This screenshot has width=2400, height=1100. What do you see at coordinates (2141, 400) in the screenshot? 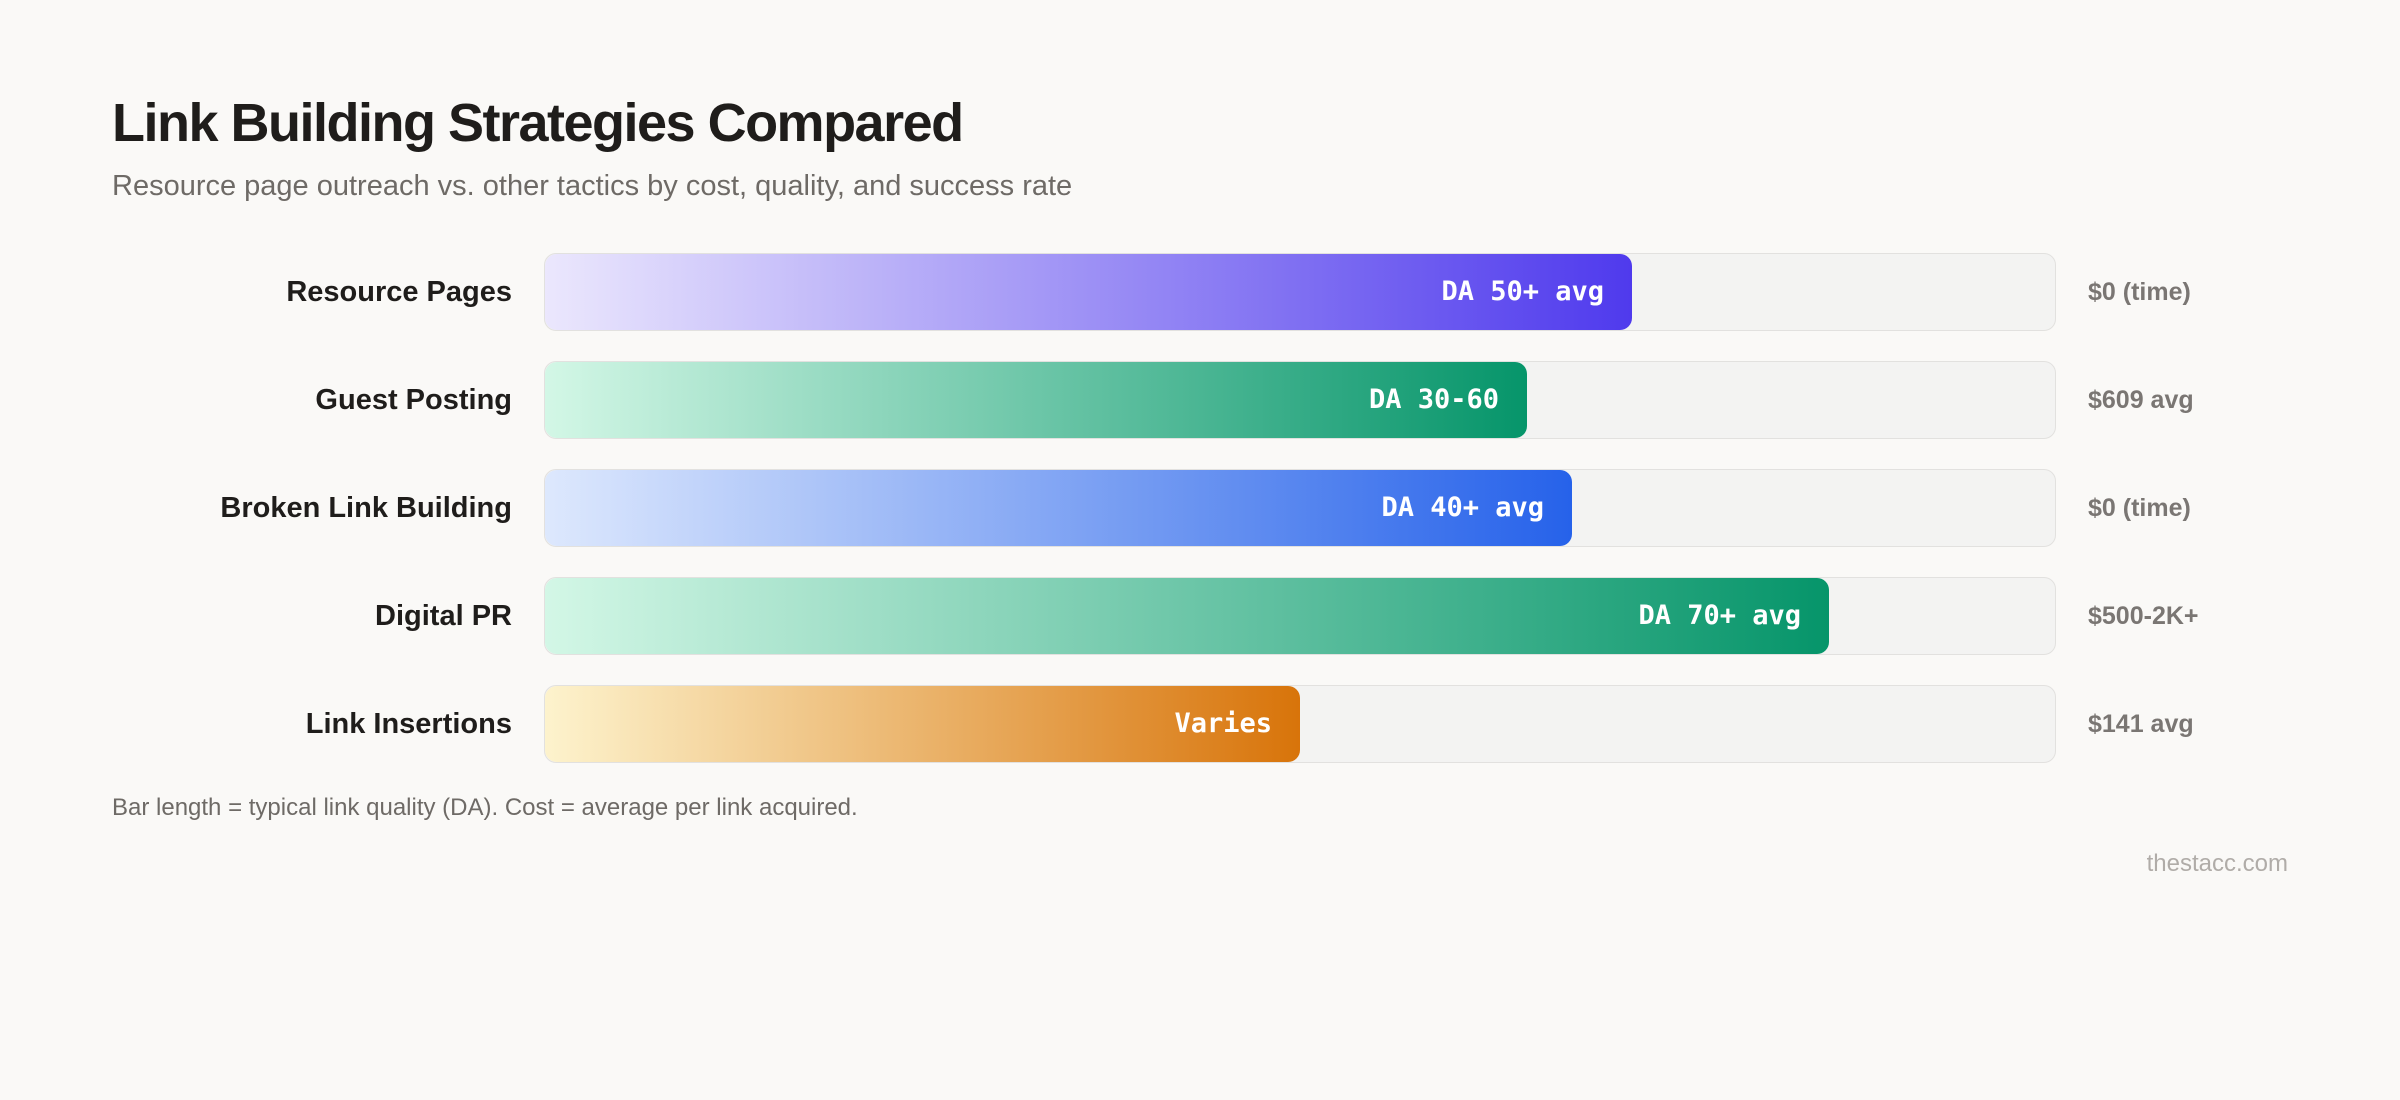
I see `cost-label: $609 avg` at bounding box center [2141, 400].